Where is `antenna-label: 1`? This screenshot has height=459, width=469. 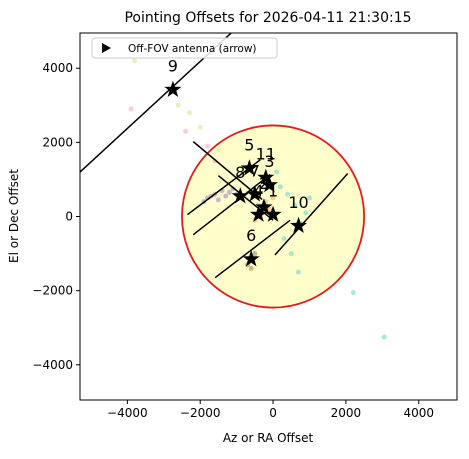
antenna-label: 1 is located at coordinates (273, 191).